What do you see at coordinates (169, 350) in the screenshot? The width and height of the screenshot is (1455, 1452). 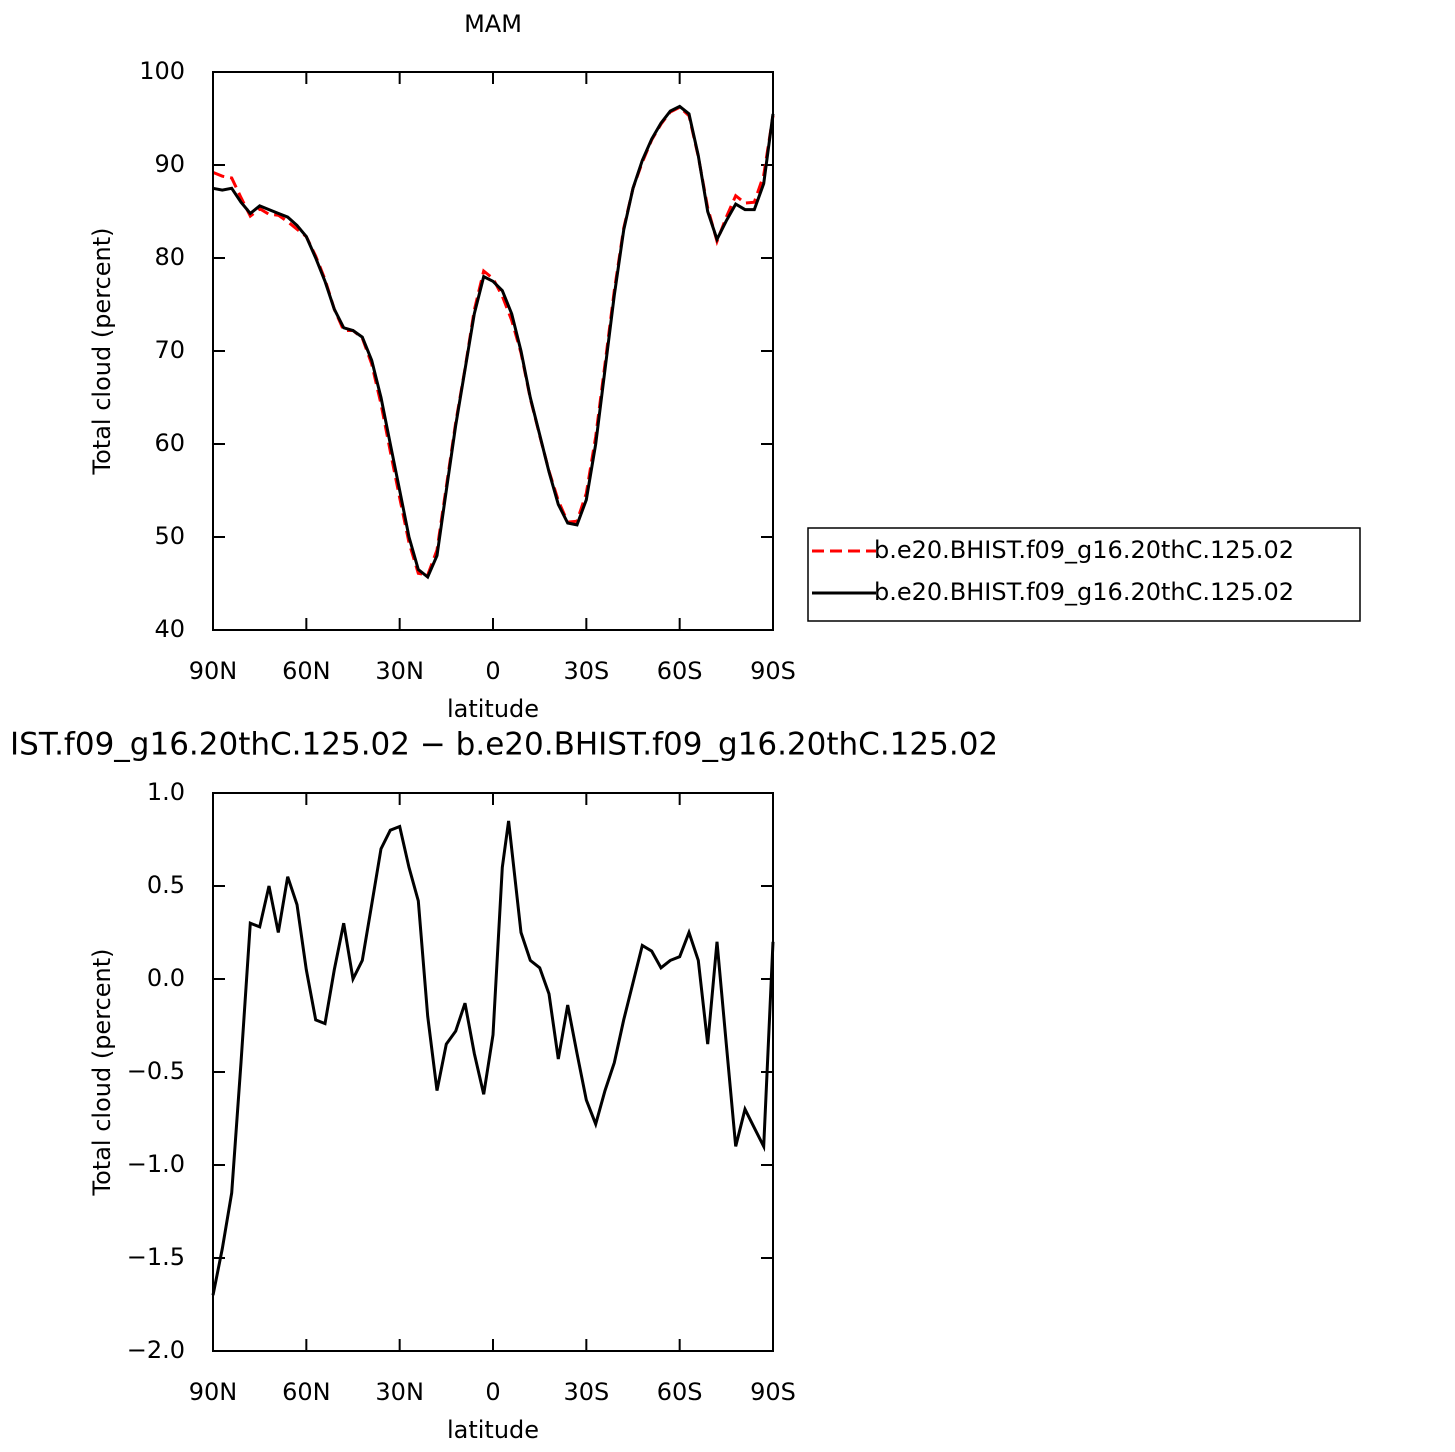 I see `y-tick-label: 70` at bounding box center [169, 350].